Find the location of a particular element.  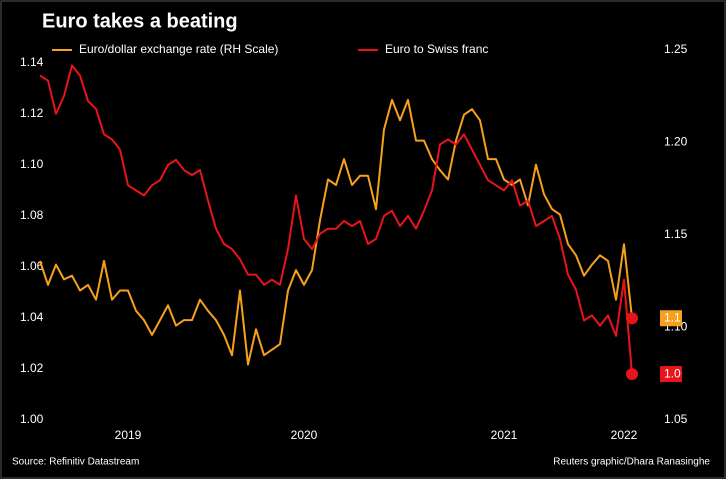

y-tick-label: 1.10 is located at coordinates (32, 164).